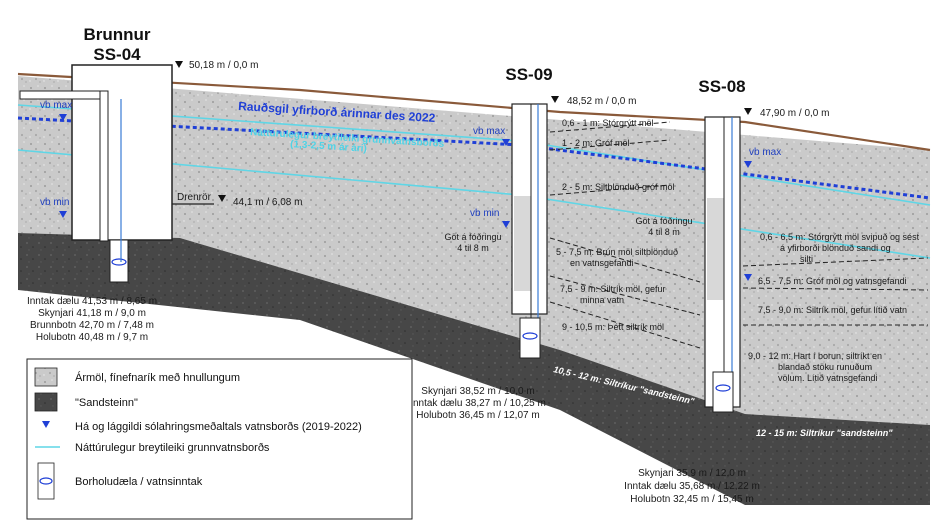 This screenshot has height=527, width=932. I want to click on ss09-vb-max-label: vb max, so click(489, 131).